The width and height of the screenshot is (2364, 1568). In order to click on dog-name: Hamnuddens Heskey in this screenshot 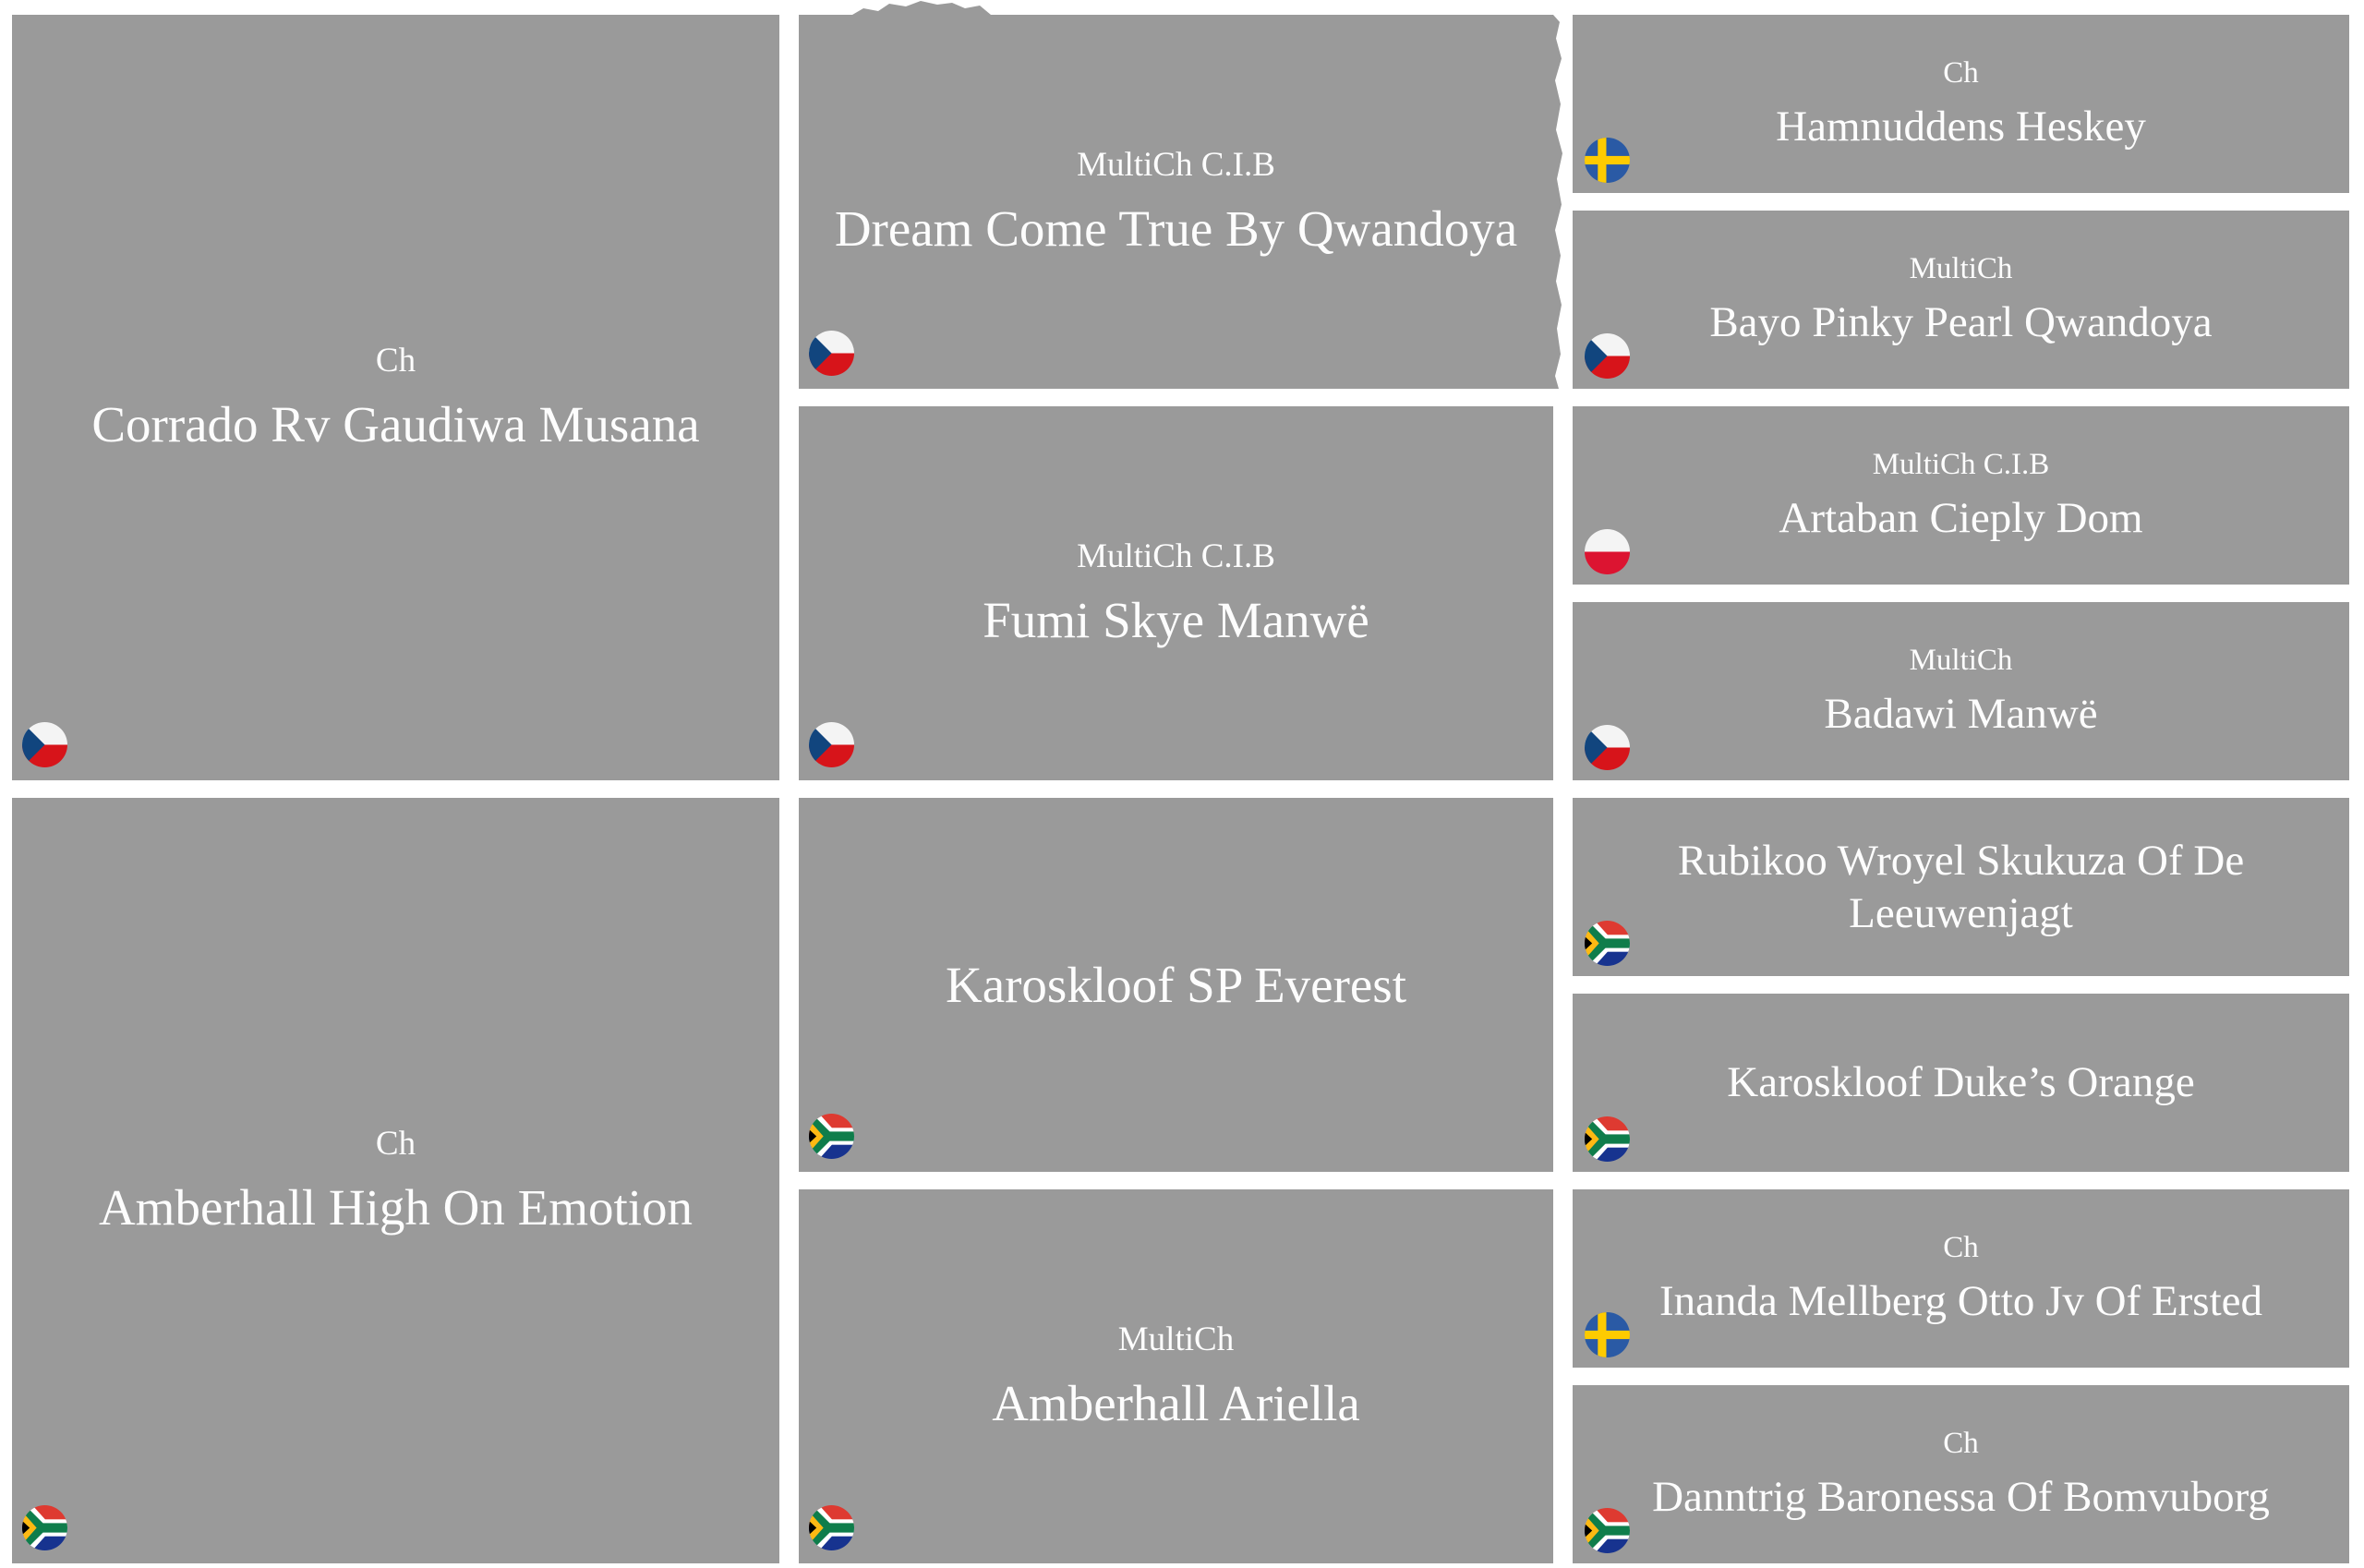, I will do `click(1961, 127)`.